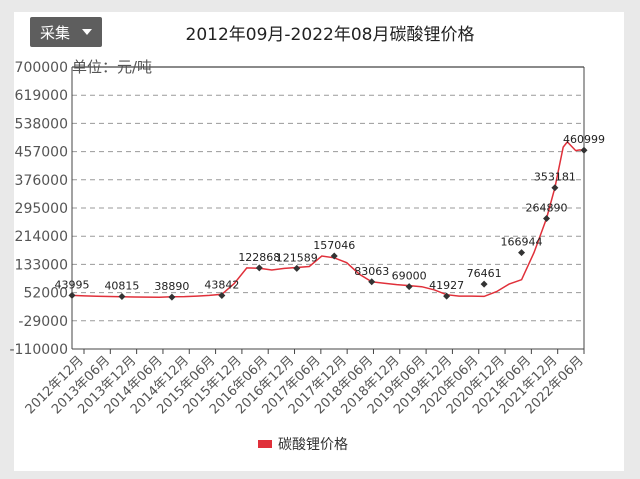  Describe the element at coordinates (41, 181) in the screenshot. I see `y-tick-label: 376000` at that location.